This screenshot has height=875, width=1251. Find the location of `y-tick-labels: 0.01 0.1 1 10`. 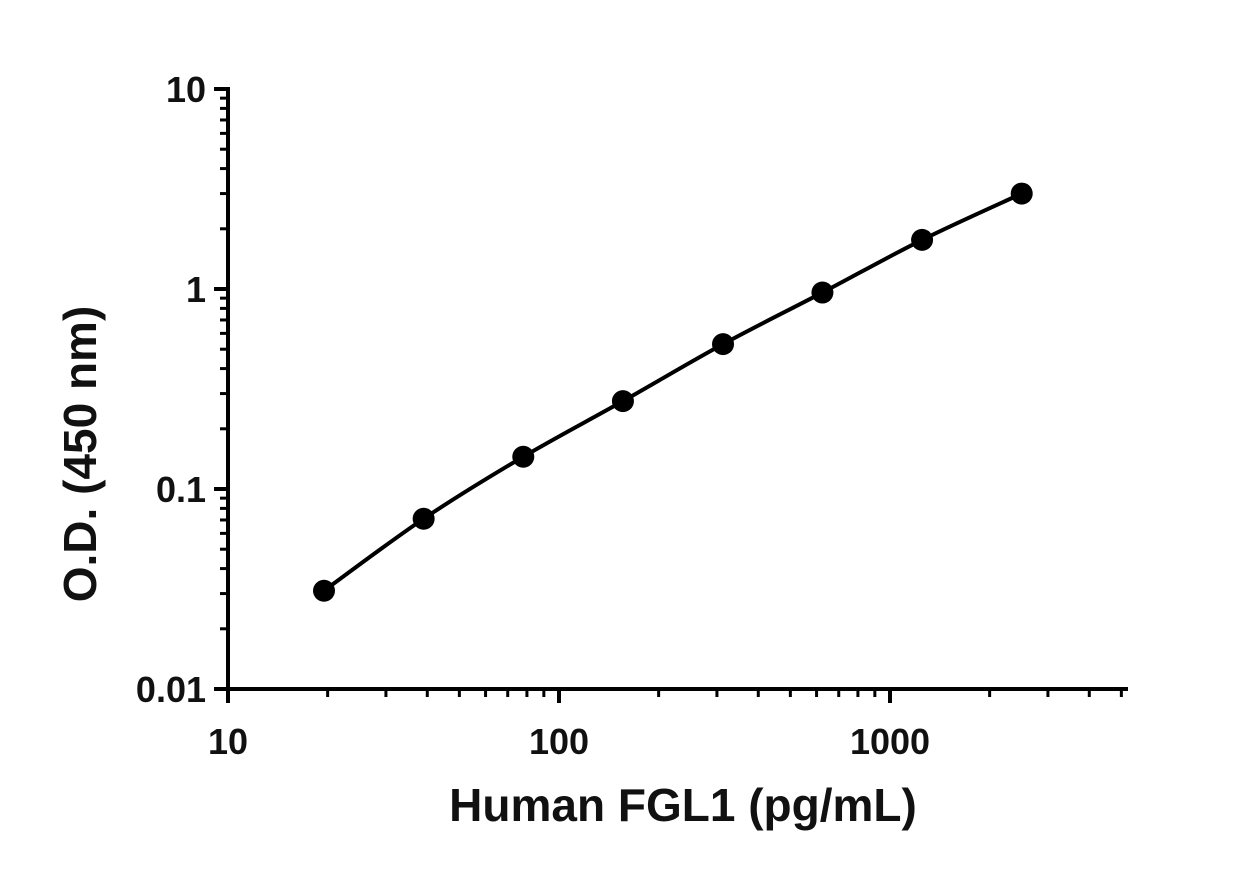

y-tick-labels: 0.01 0.1 1 10 is located at coordinates (171, 389).